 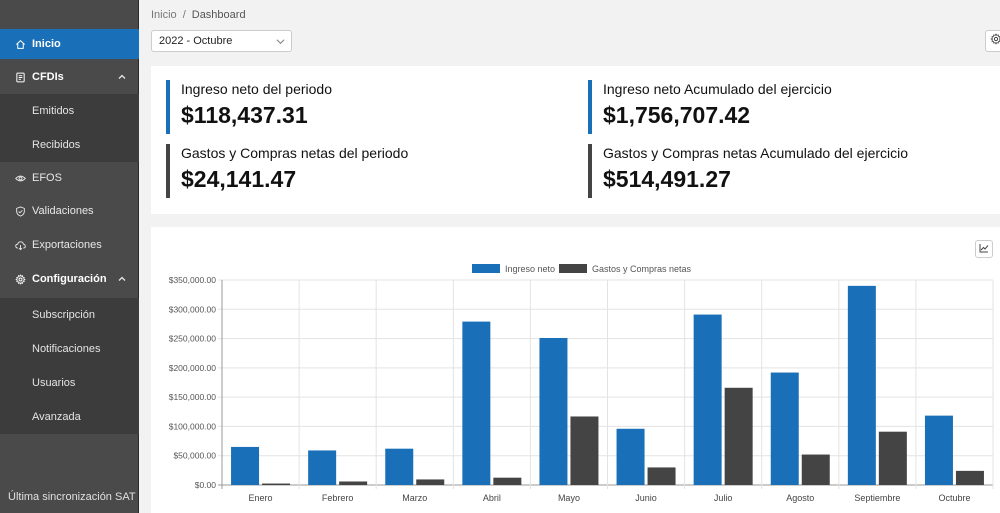 What do you see at coordinates (584, 450) in the screenshot?
I see `bar-gastos-mayo` at bounding box center [584, 450].